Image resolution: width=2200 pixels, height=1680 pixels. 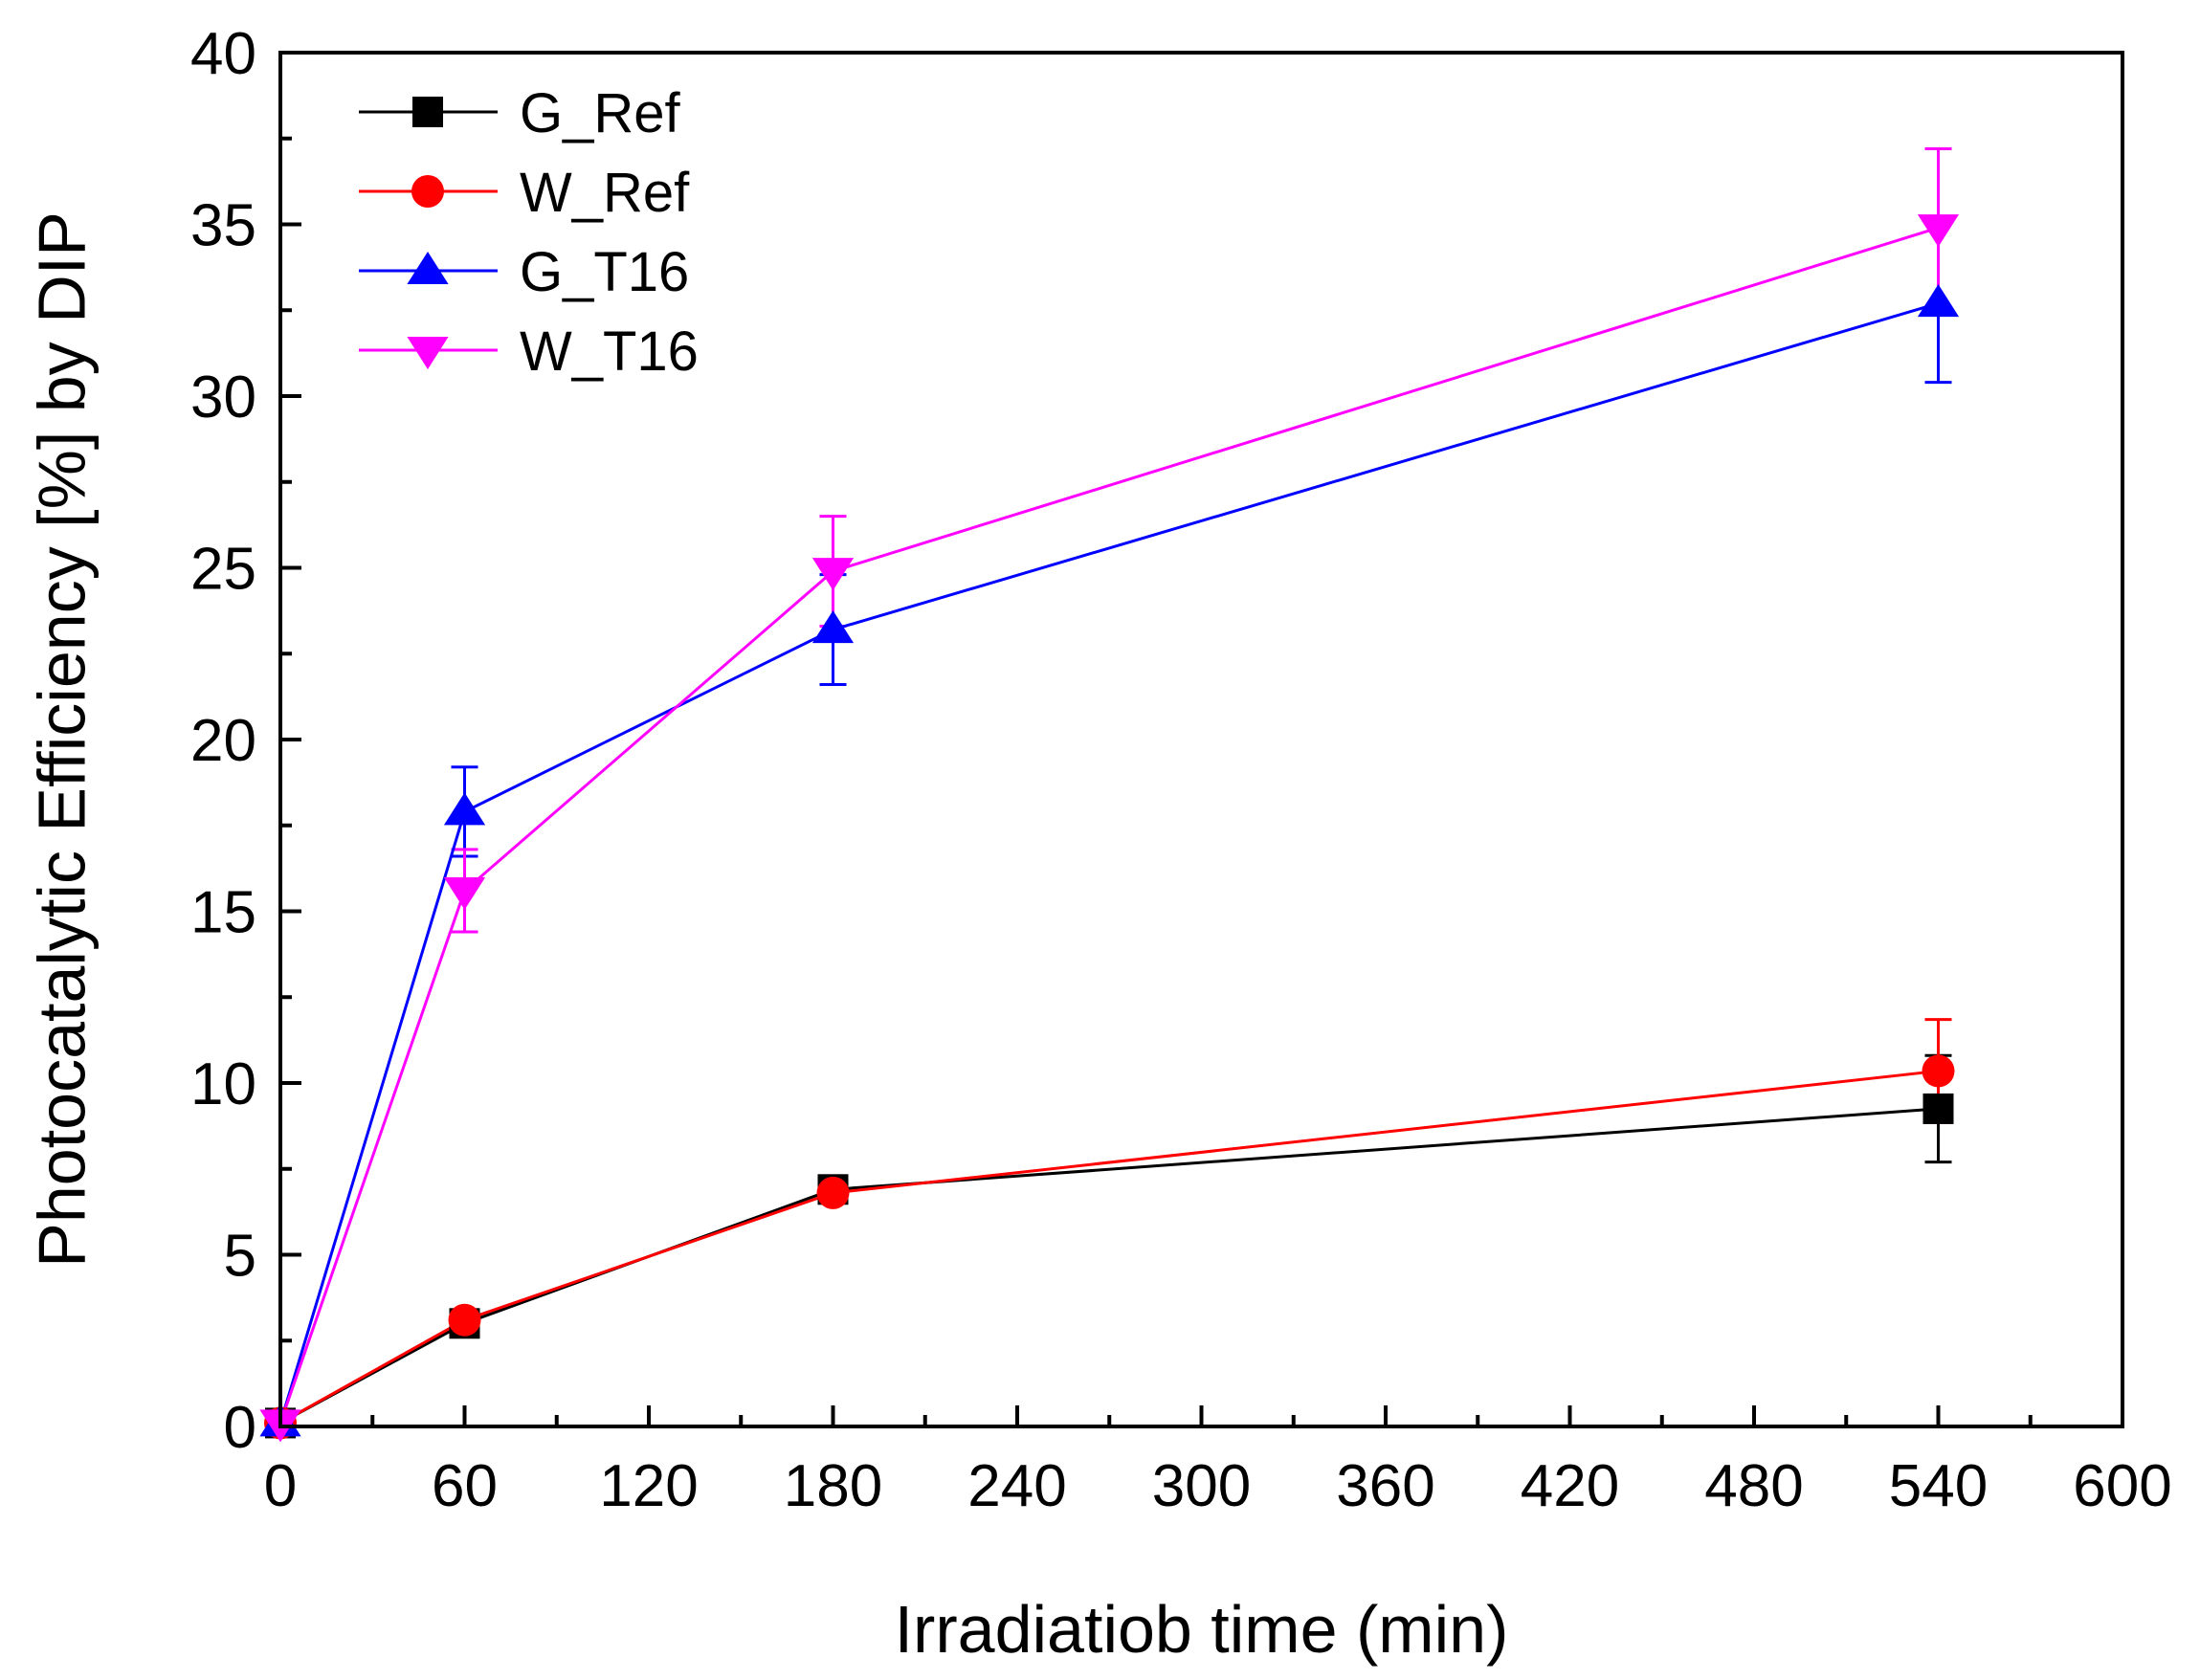 What do you see at coordinates (1570, 1486) in the screenshot?
I see `x-tick-label-420: 420` at bounding box center [1570, 1486].